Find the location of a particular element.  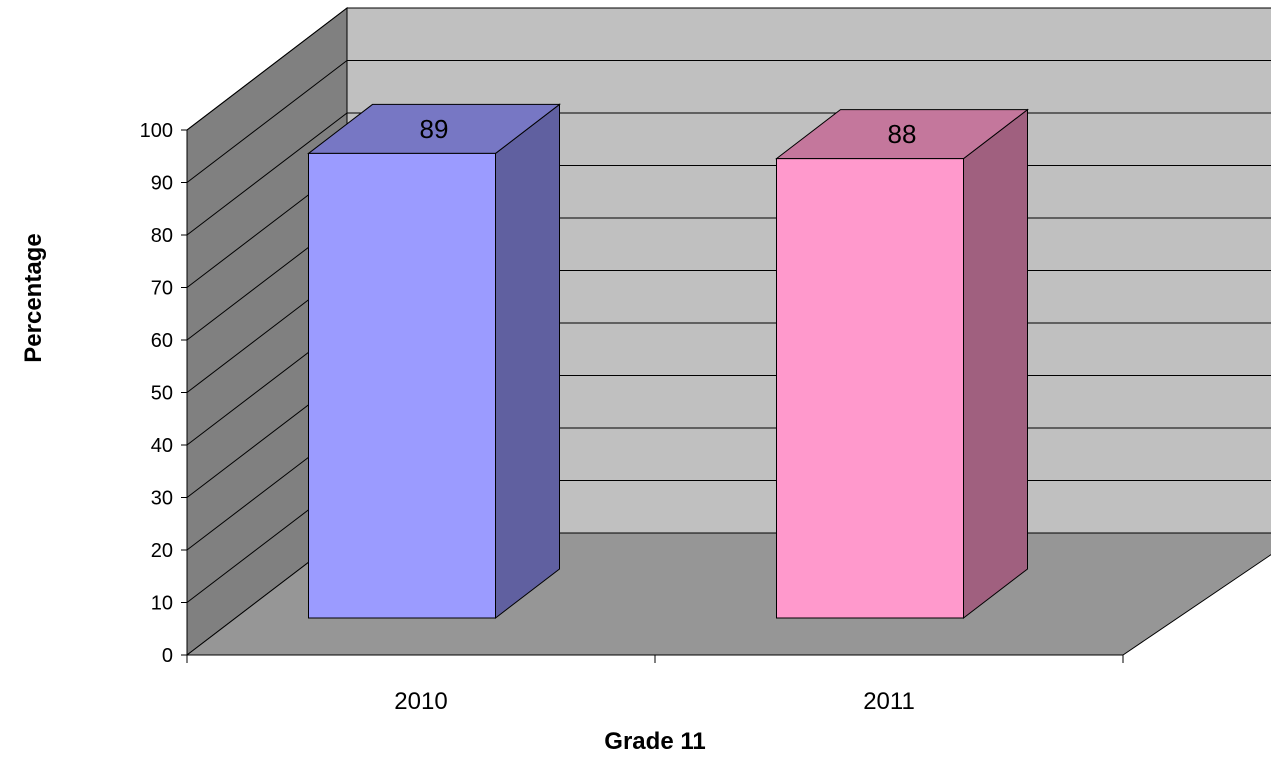

y-tick-label-100: 100 is located at coordinates (156, 131).